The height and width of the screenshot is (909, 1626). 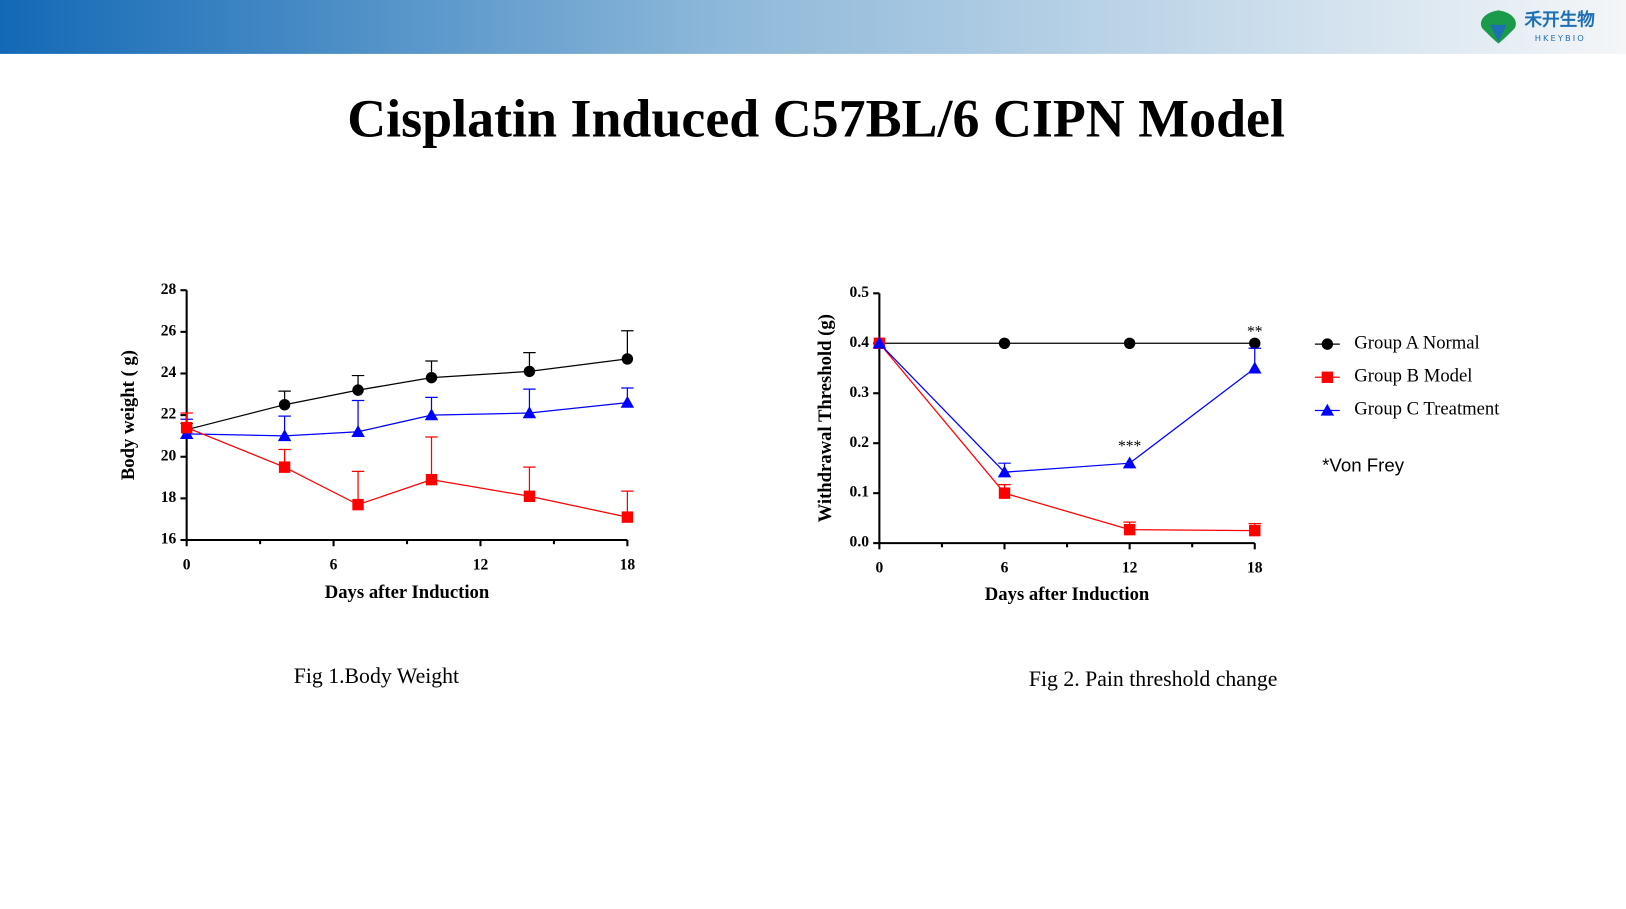 What do you see at coordinates (128, 415) in the screenshot?
I see `y-axis-label: Body weight ( g)` at bounding box center [128, 415].